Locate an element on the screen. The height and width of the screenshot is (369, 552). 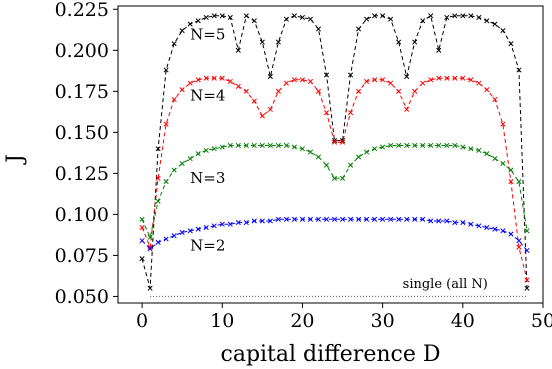
y-tick-label: 0.050 is located at coordinates (82, 297).